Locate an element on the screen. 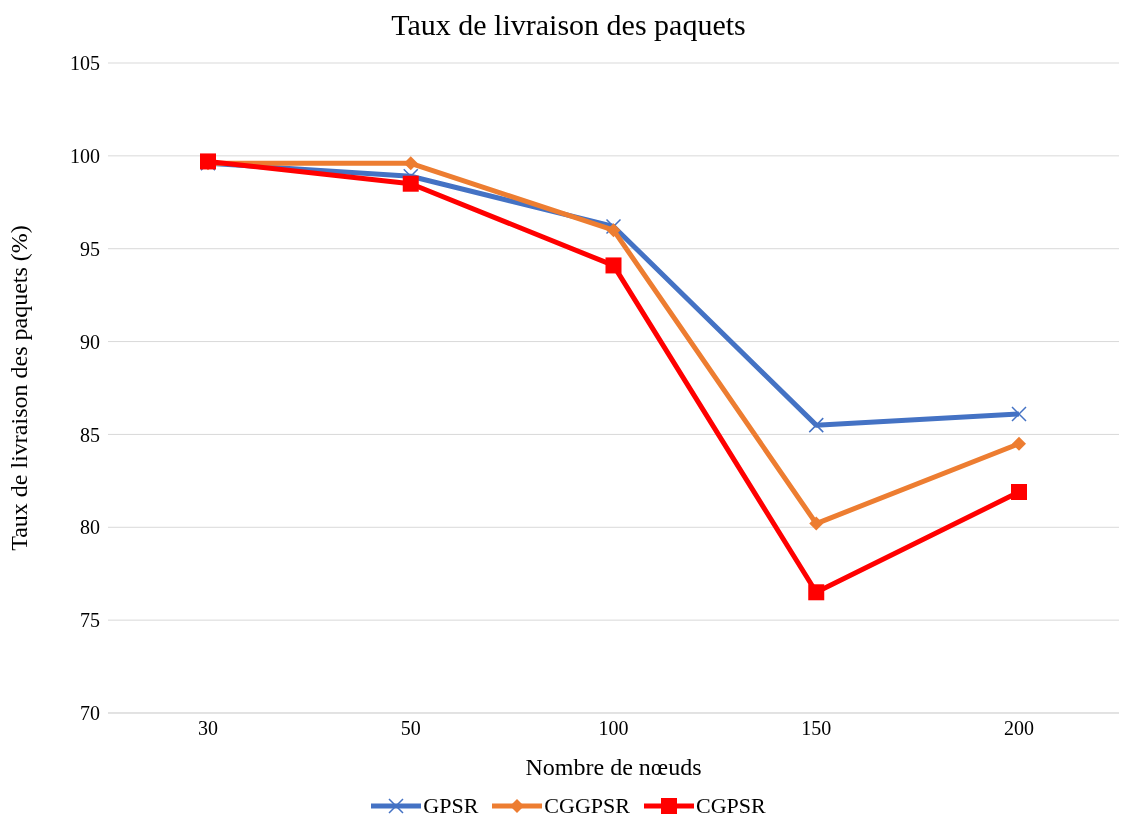 The image size is (1137, 836). x-tick-label: 200 is located at coordinates (1019, 728).